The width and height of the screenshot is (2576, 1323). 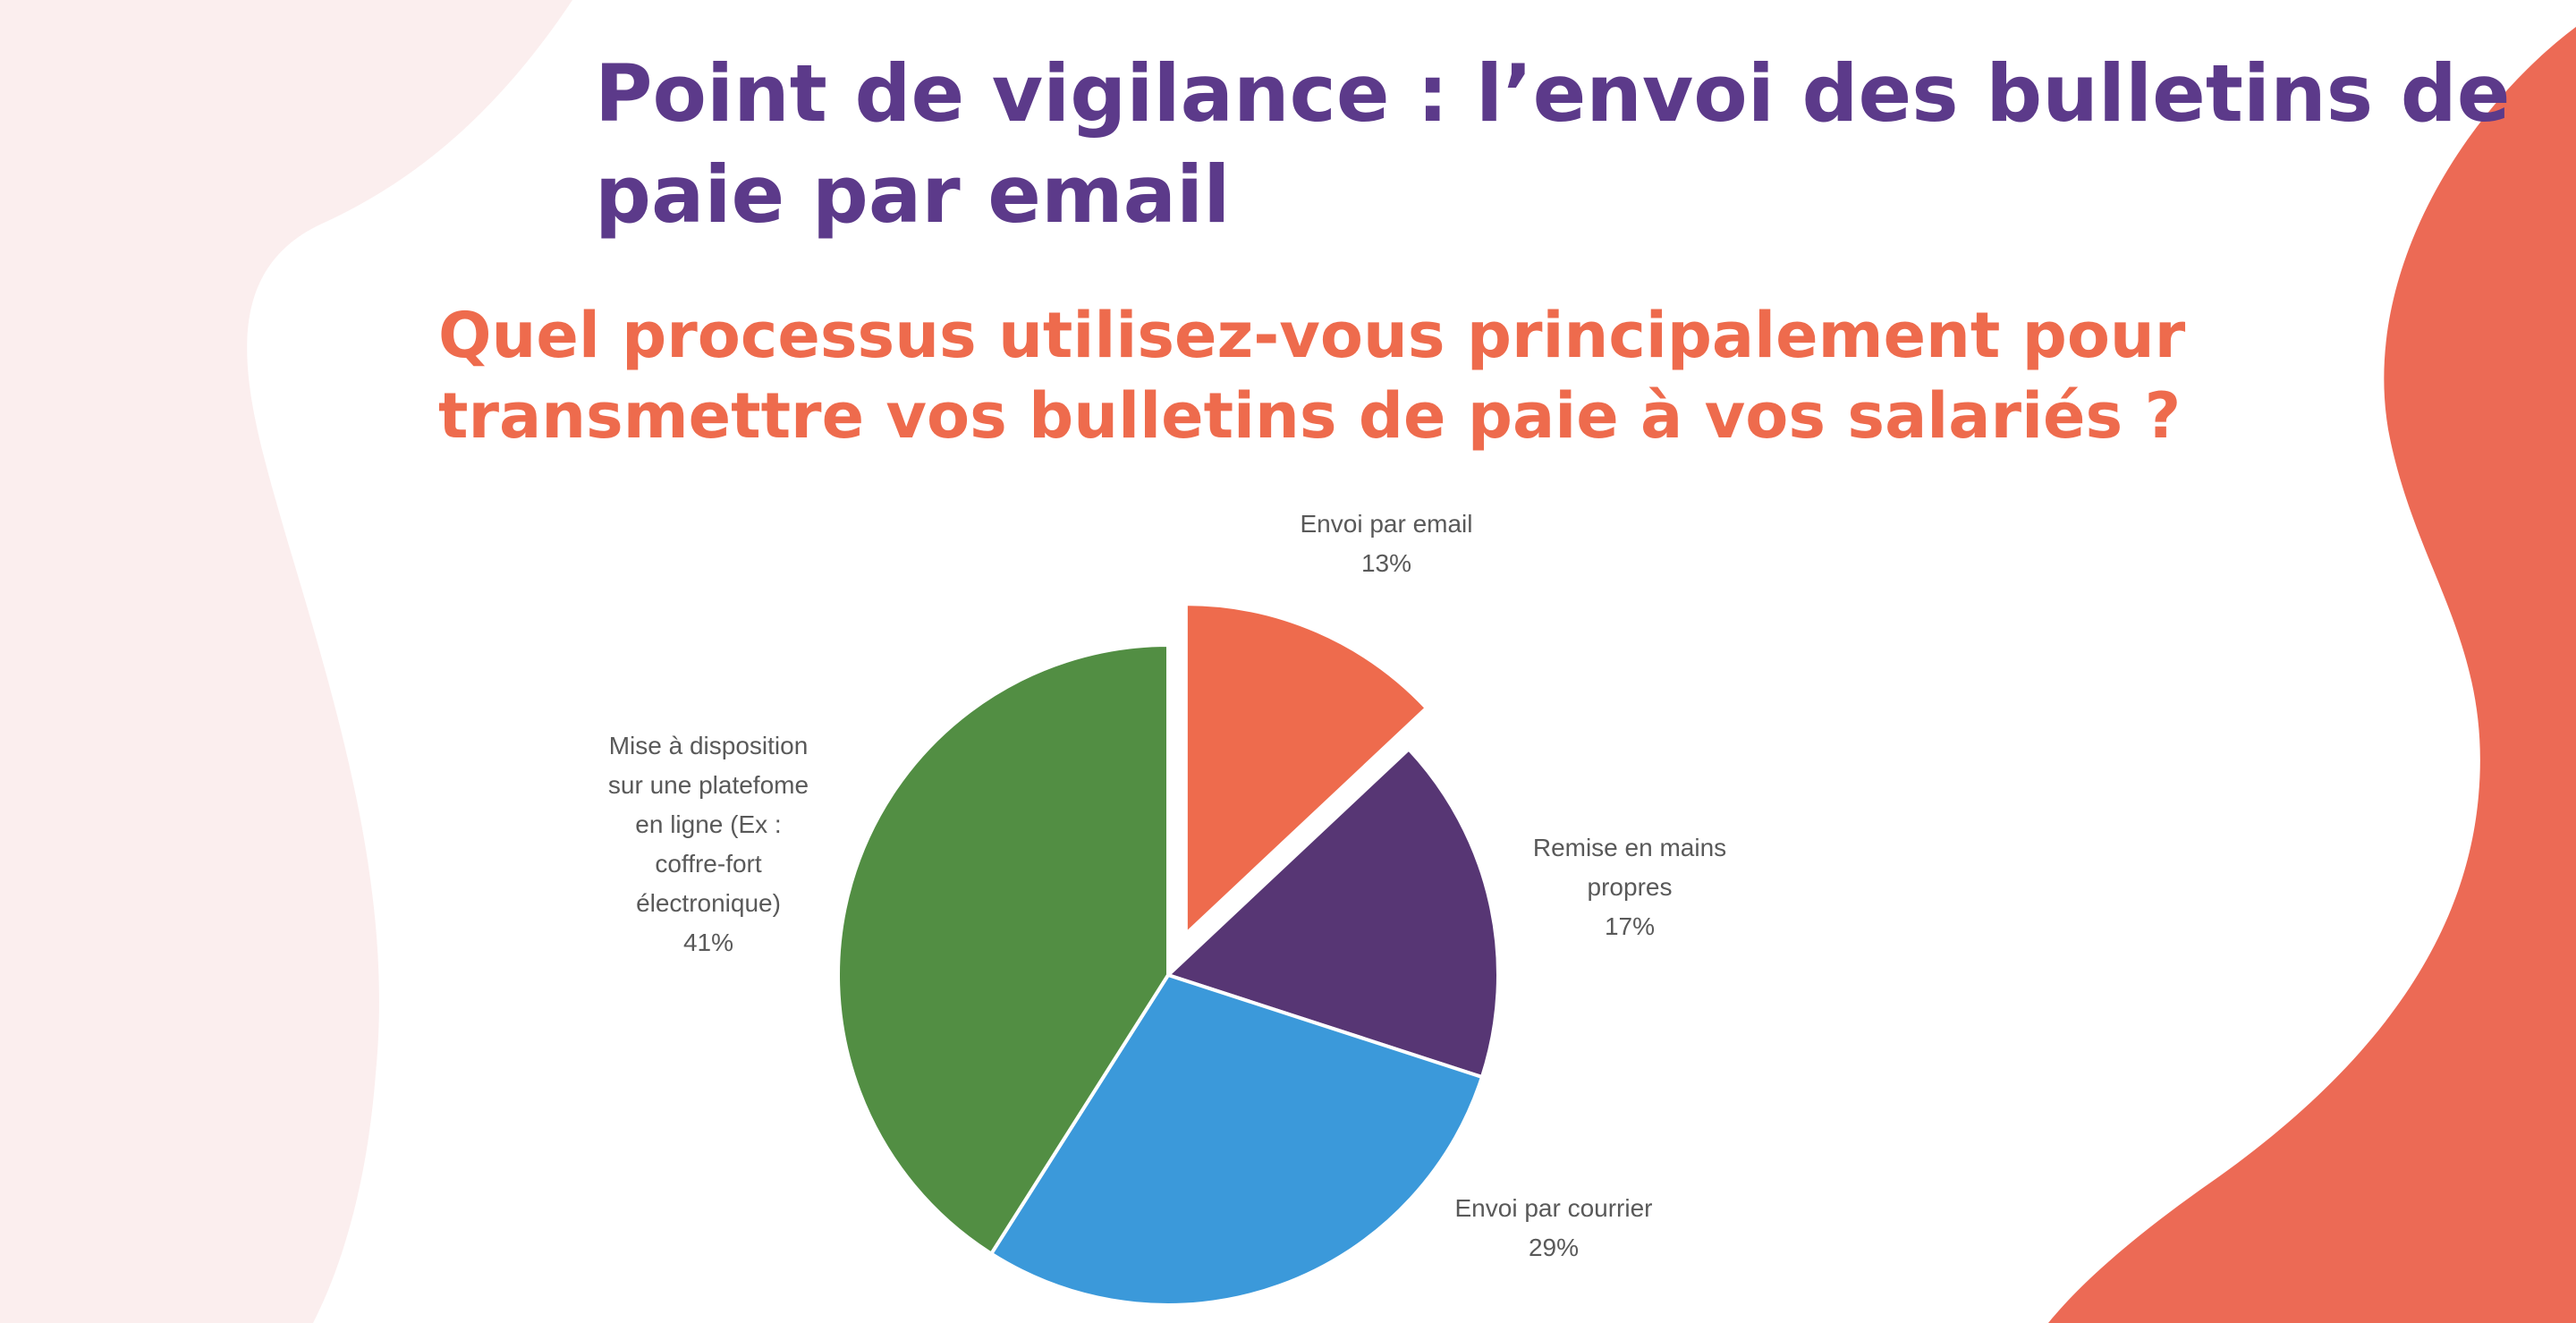 I want to click on pie-slice-label-line: Envoi par courrier, so click(x=1554, y=1208).